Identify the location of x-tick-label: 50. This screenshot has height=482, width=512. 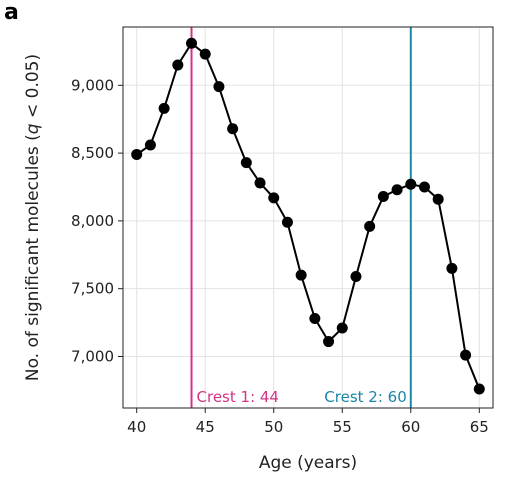
(273, 427).